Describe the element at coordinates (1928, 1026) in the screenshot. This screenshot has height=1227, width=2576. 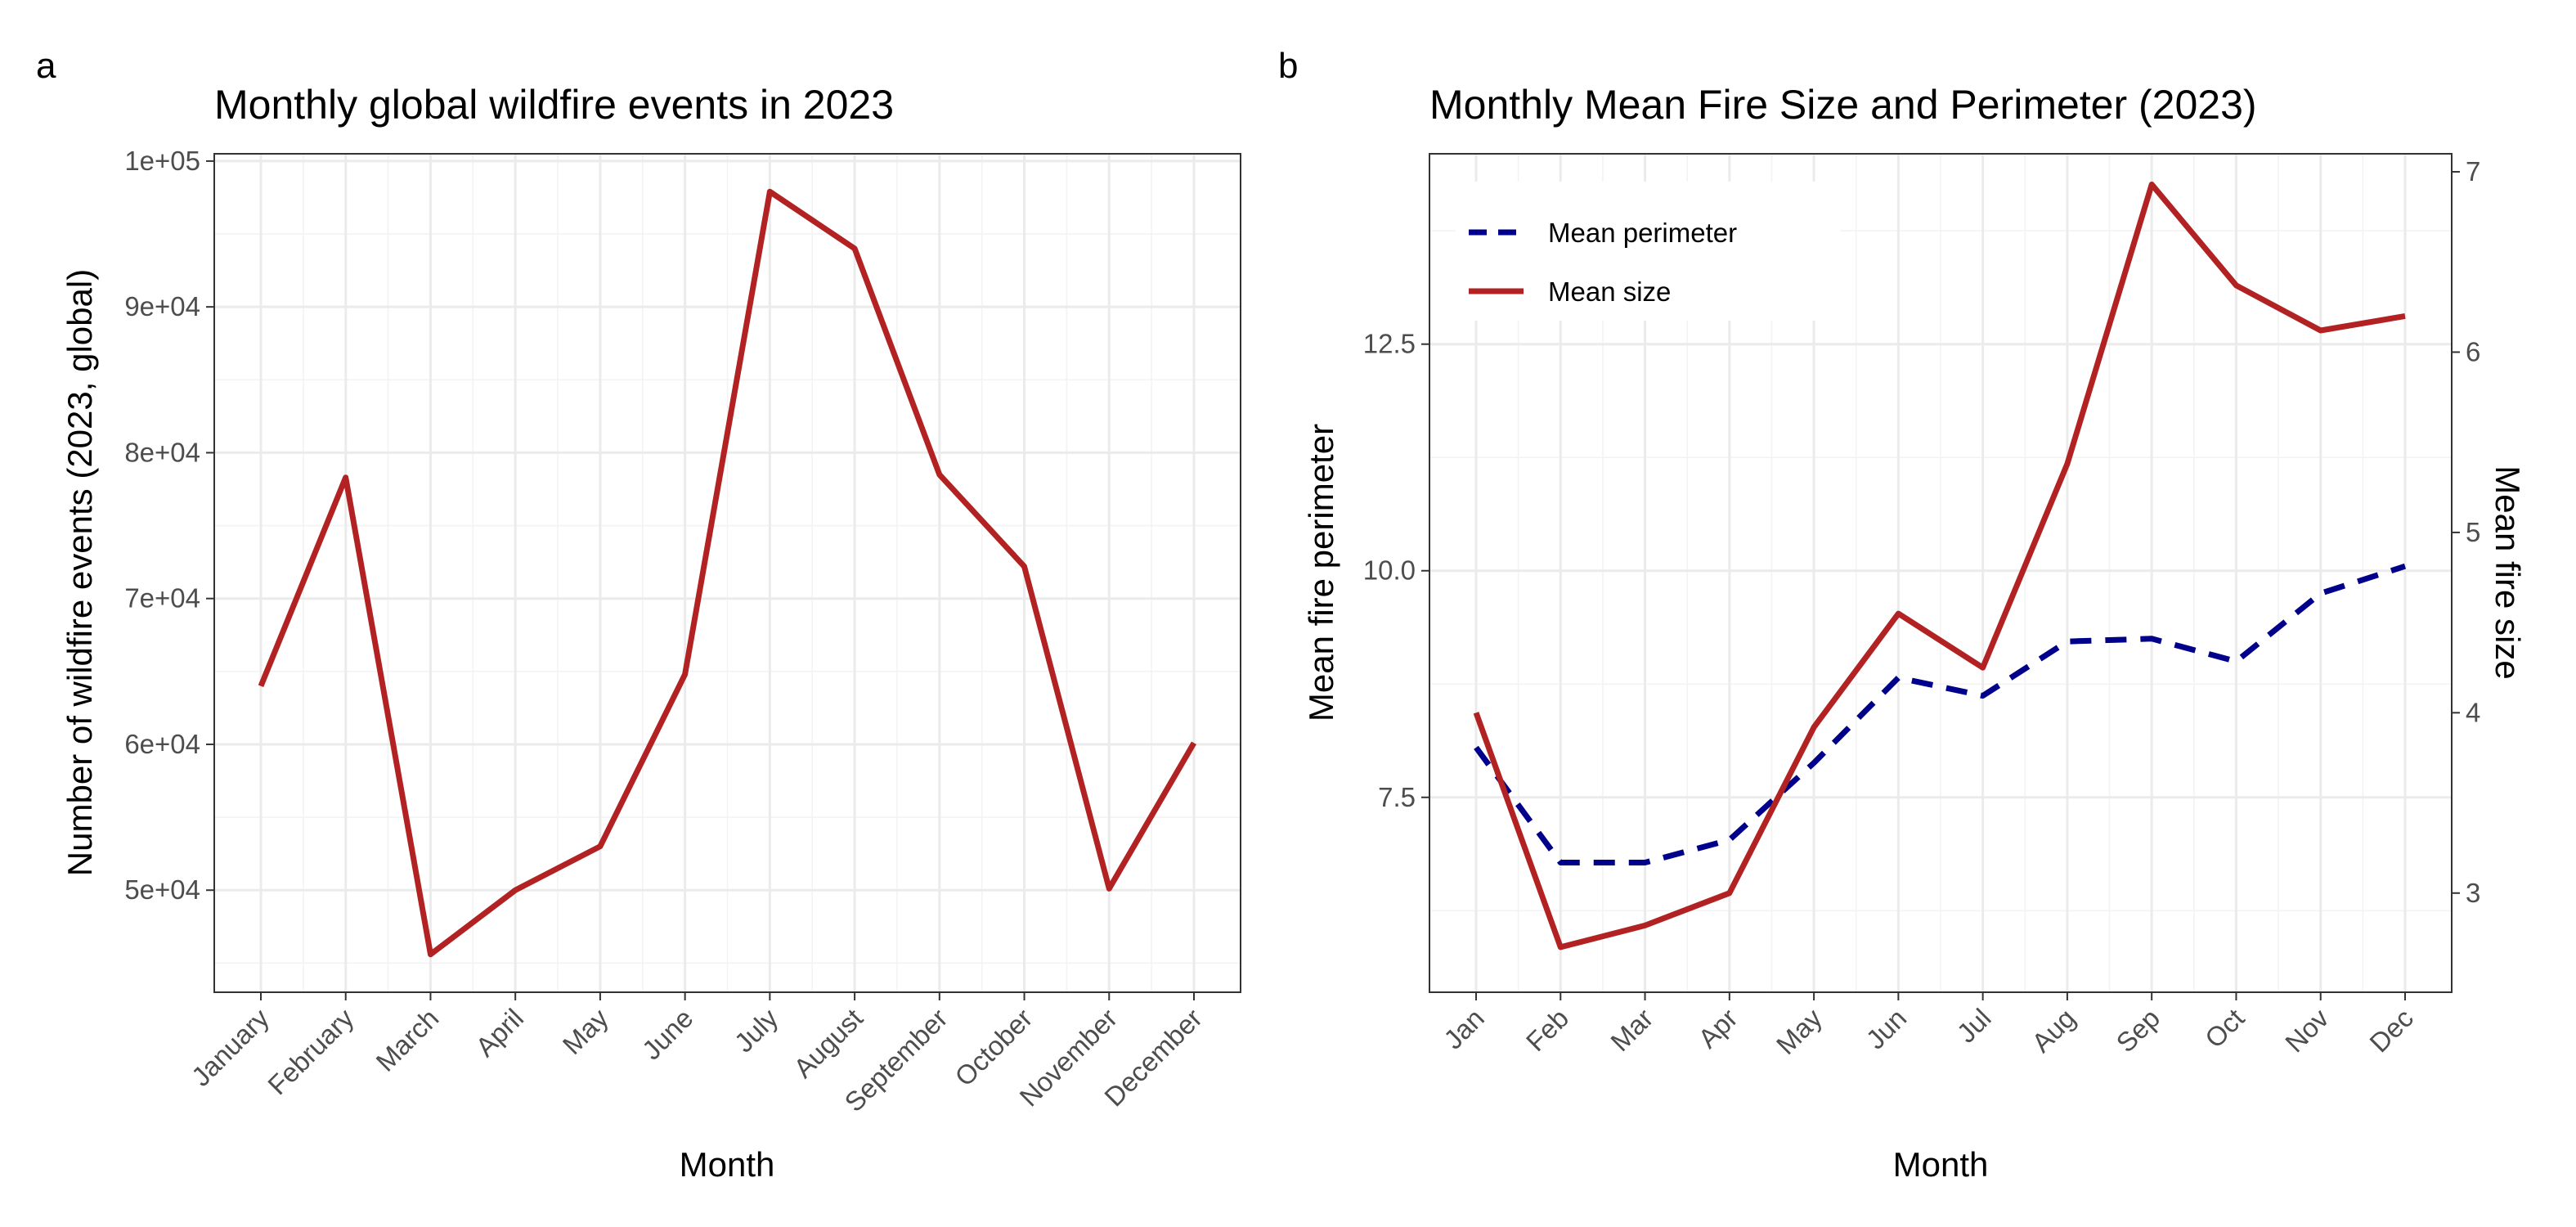
I see `x-axis-b: Jan Feb Mar Apr May Jun Jul Aug Sep Oct Nov Dec` at that location.